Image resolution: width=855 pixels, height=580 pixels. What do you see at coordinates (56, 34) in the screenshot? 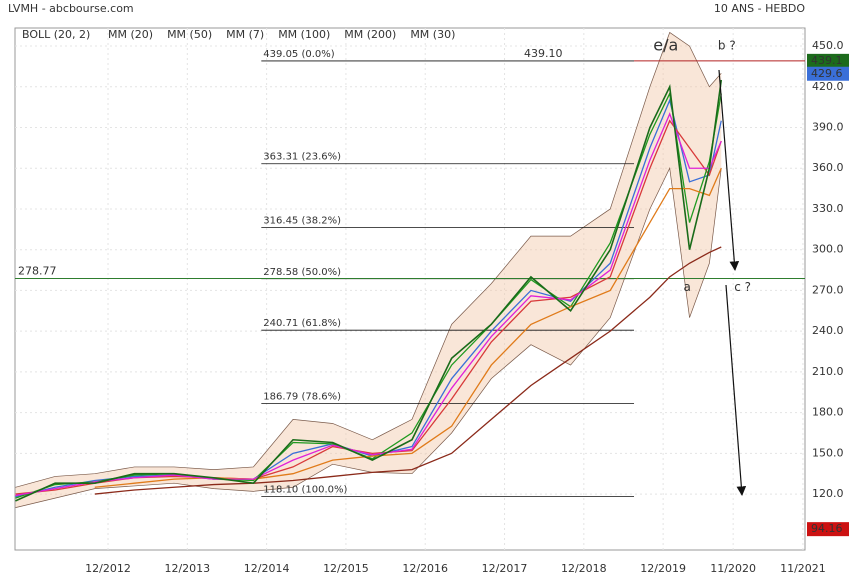
I see `legend-entry: BOLL (20, 2)` at bounding box center [56, 34].